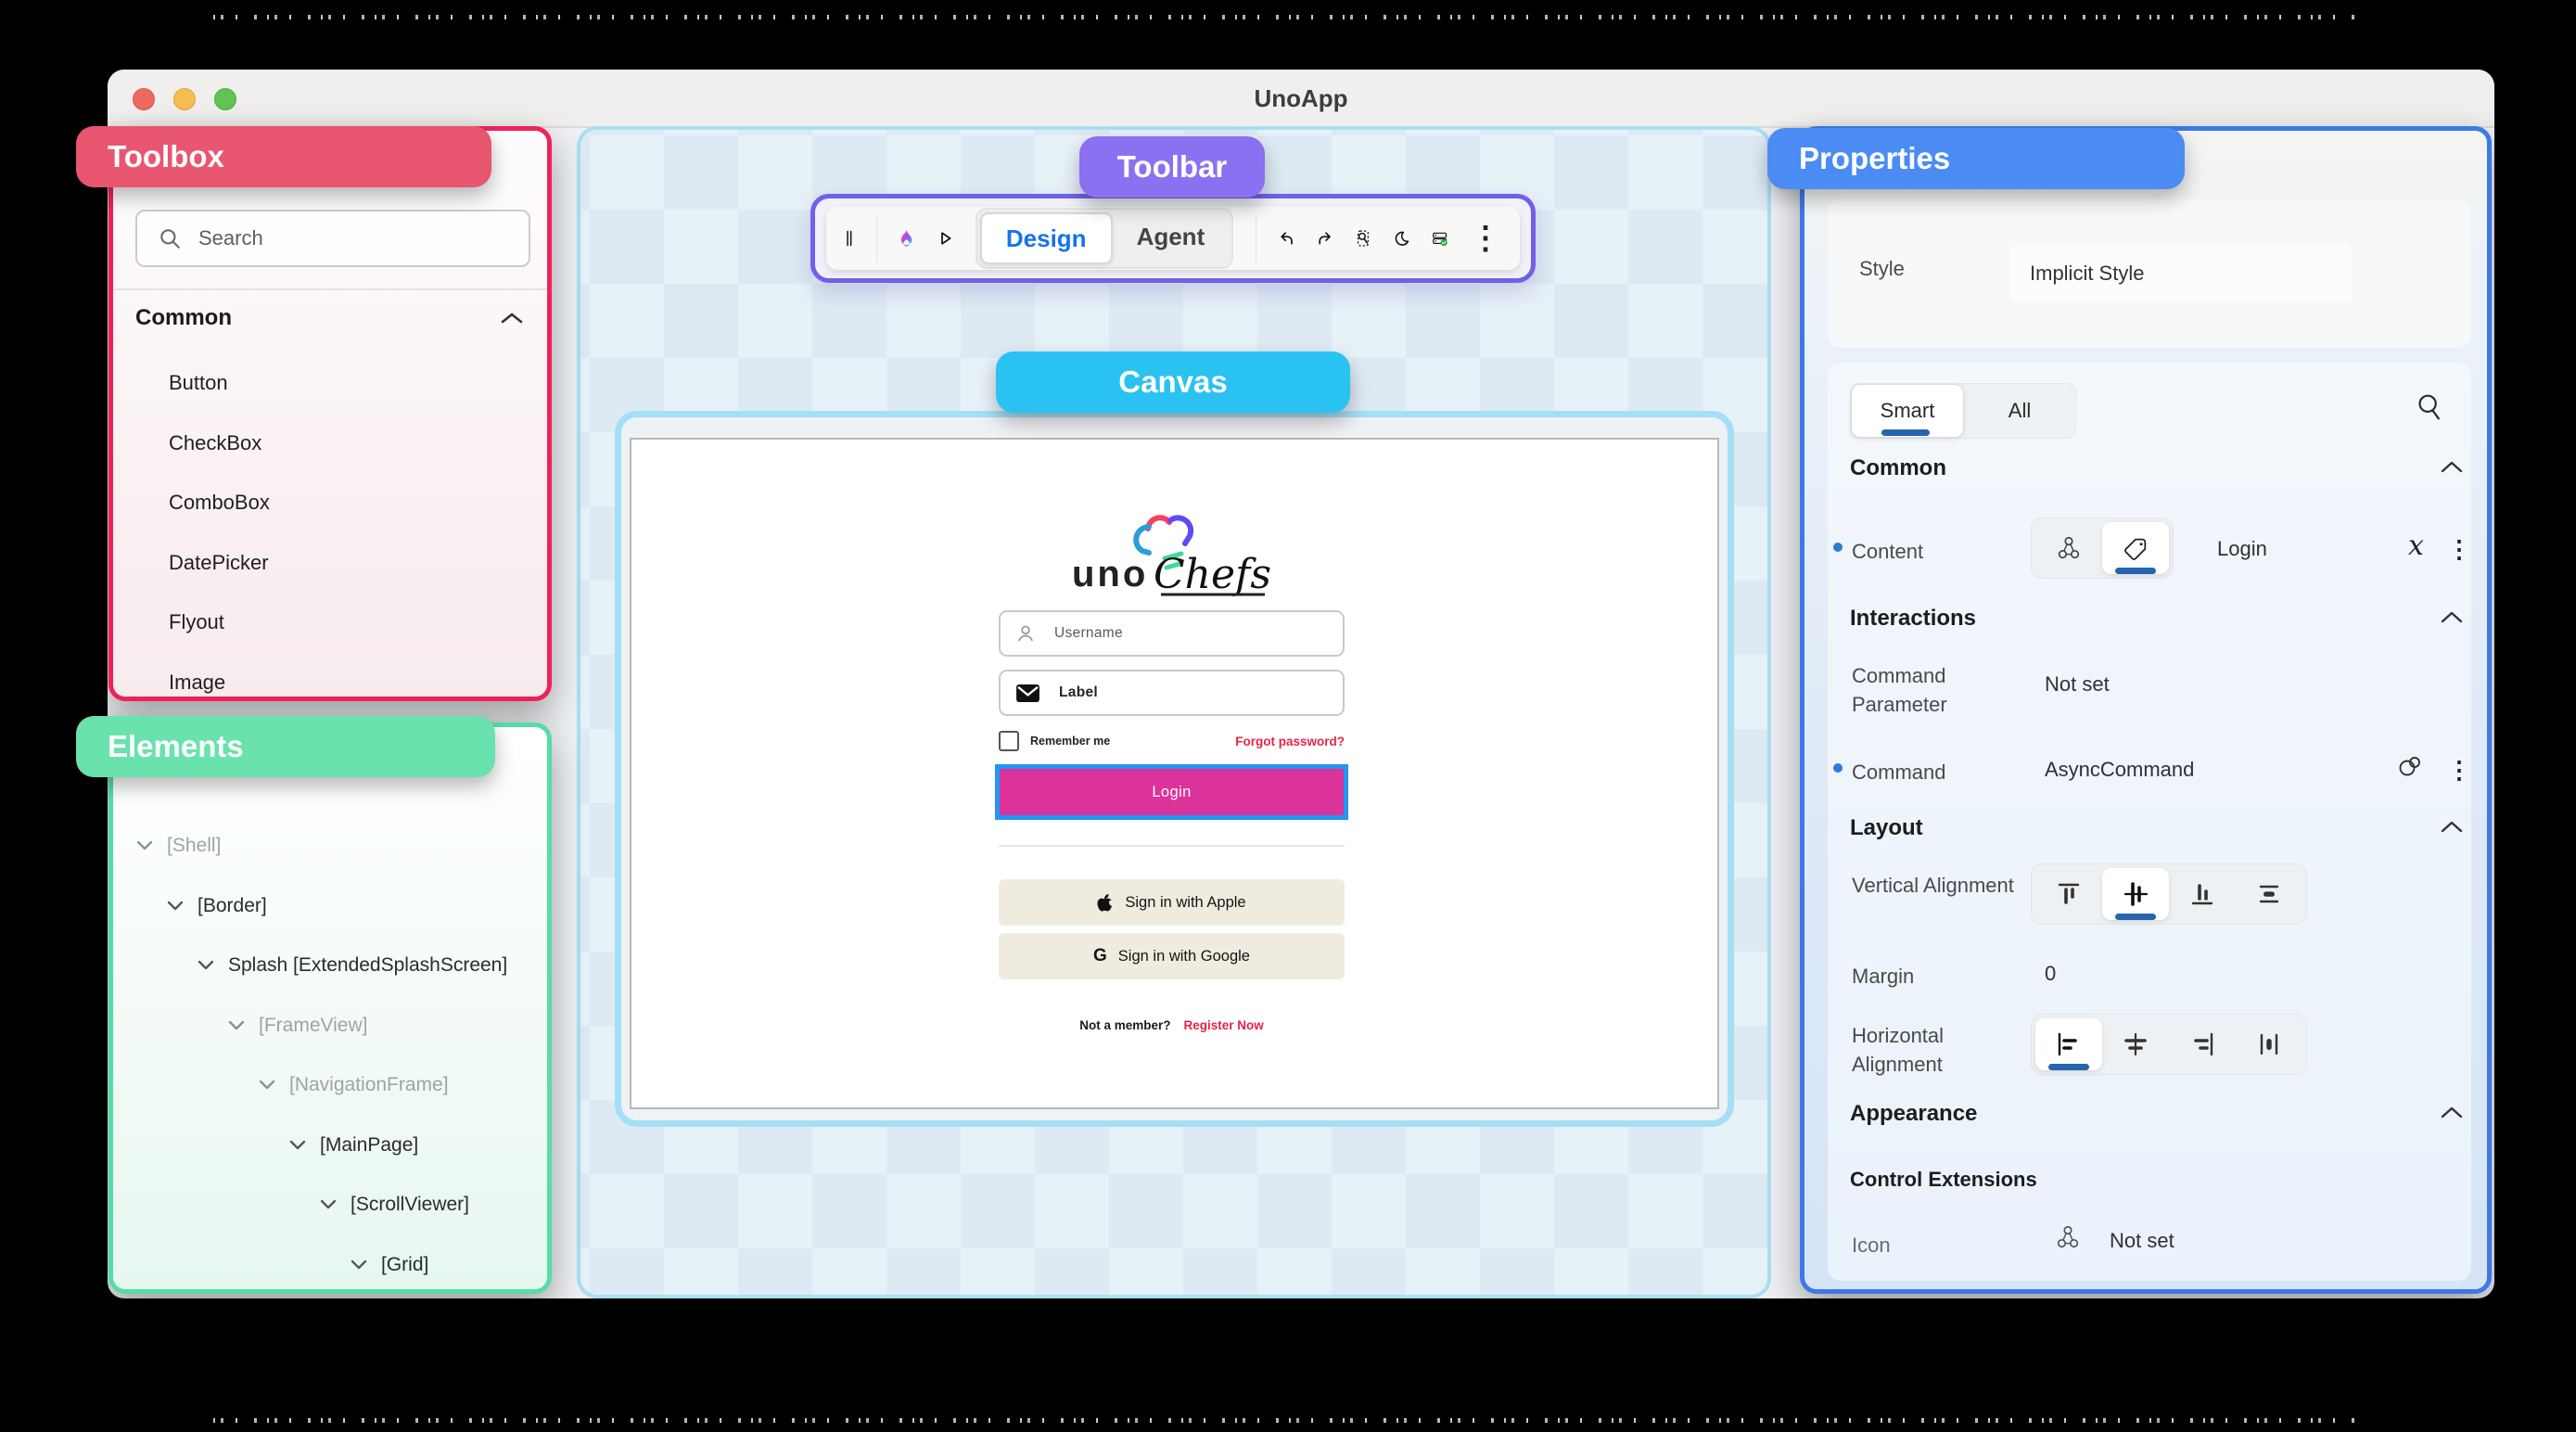 Image resolution: width=2576 pixels, height=1432 pixels. What do you see at coordinates (1171, 792) in the screenshot?
I see `login-button: Login` at bounding box center [1171, 792].